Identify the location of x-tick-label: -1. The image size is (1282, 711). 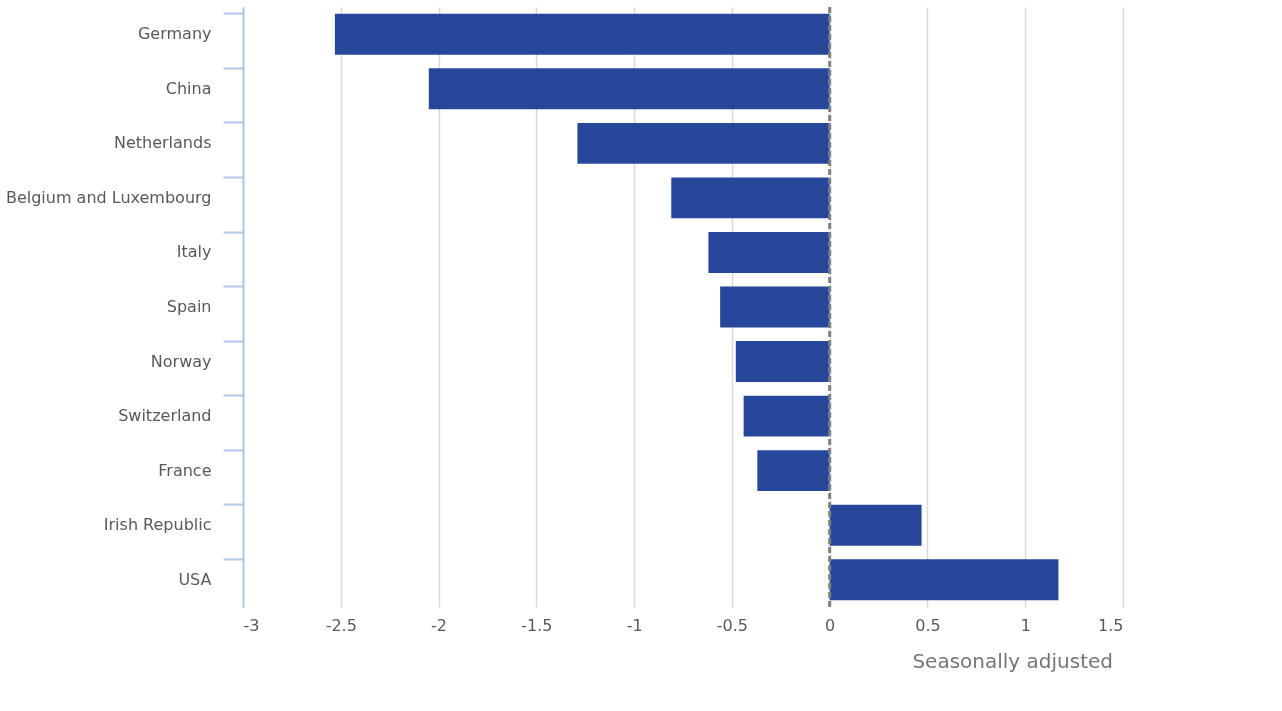
(634, 625).